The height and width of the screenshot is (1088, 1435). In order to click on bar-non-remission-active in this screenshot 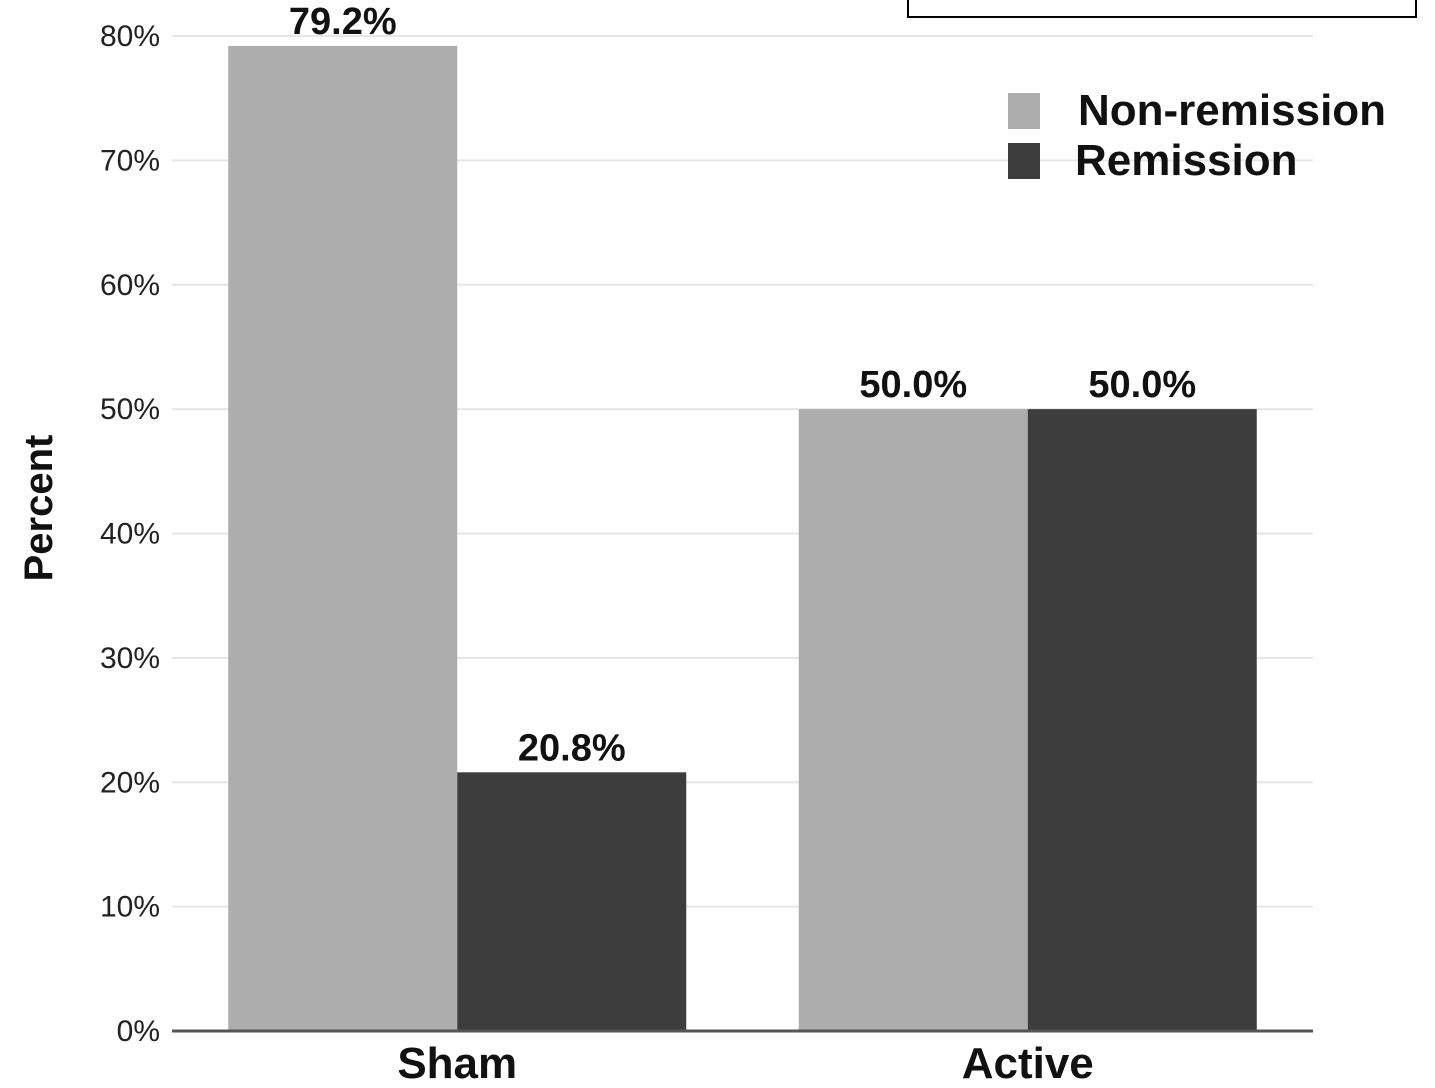, I will do `click(913, 720)`.